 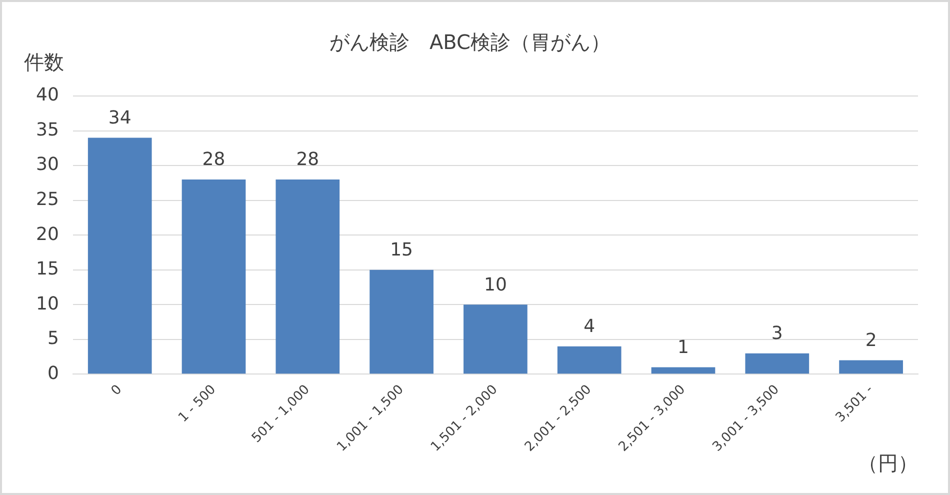 What do you see at coordinates (590, 327) in the screenshot?
I see `data-label: 4` at bounding box center [590, 327].